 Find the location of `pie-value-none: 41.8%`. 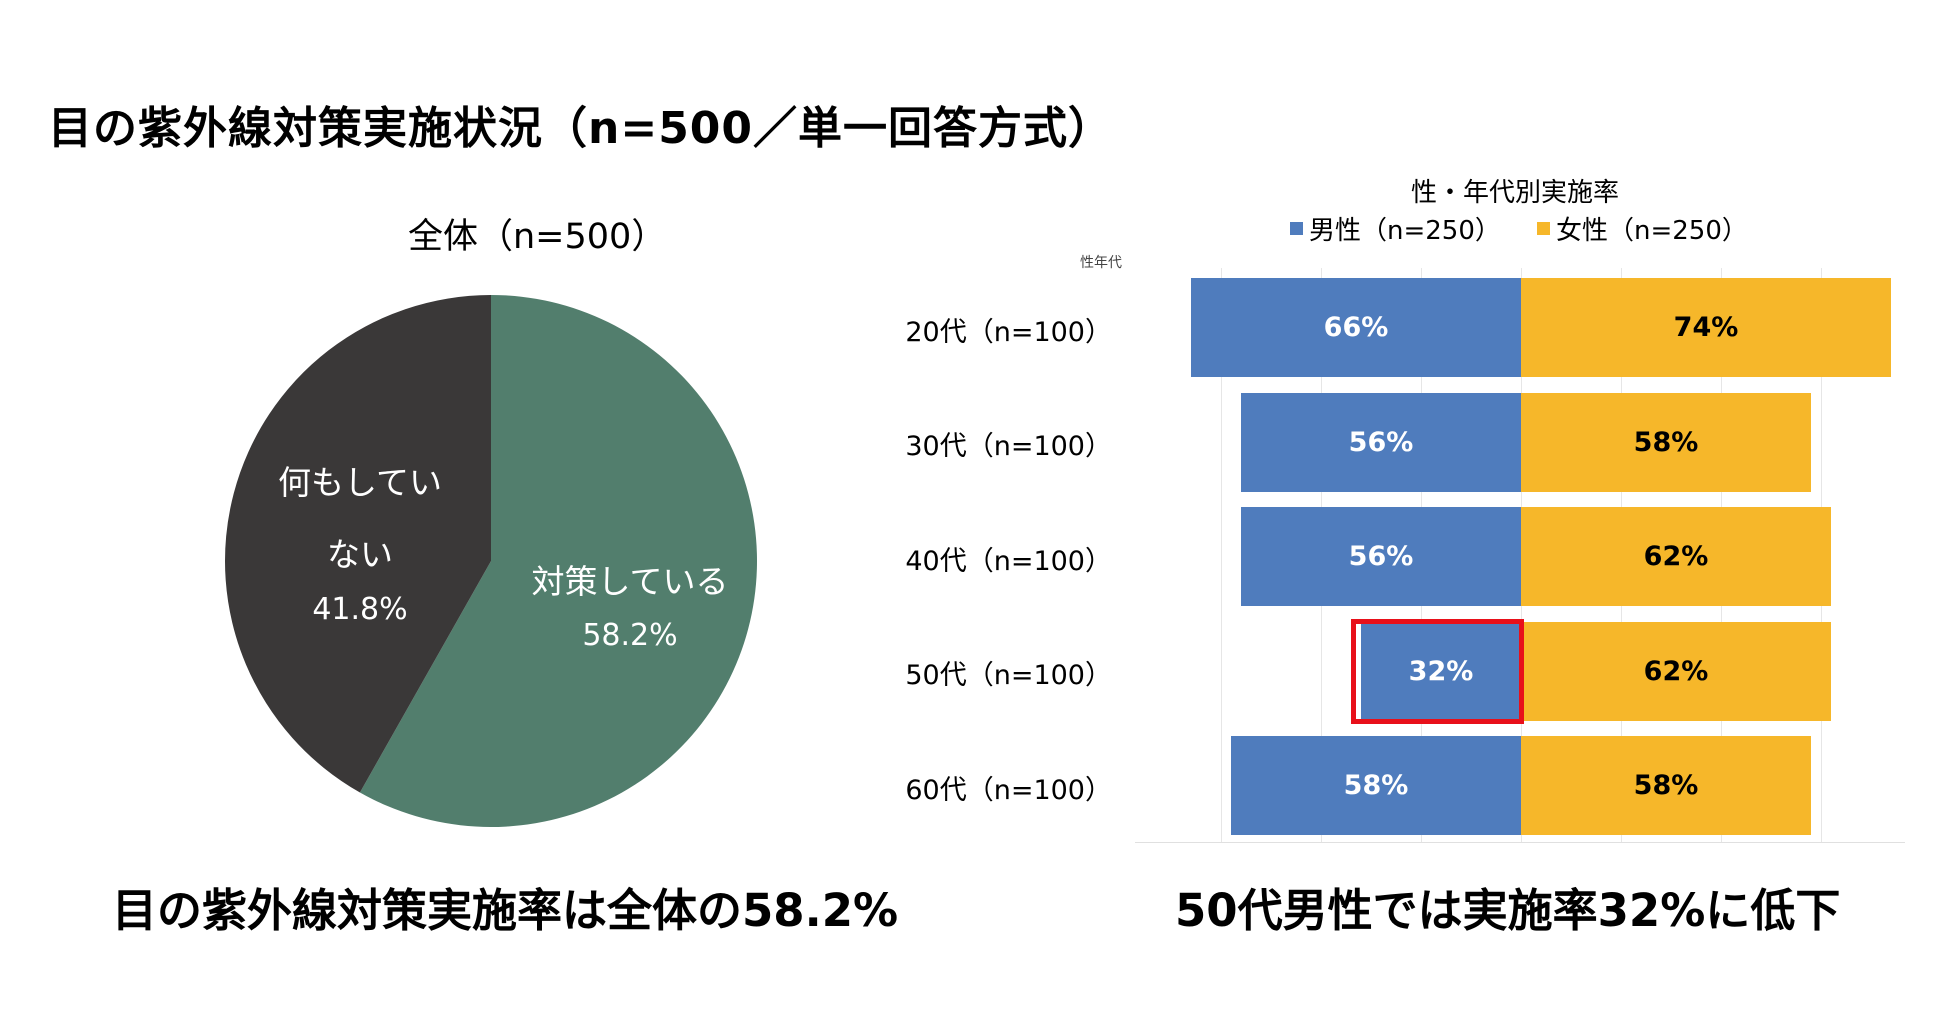

pie-value-none: 41.8% is located at coordinates (360, 609).